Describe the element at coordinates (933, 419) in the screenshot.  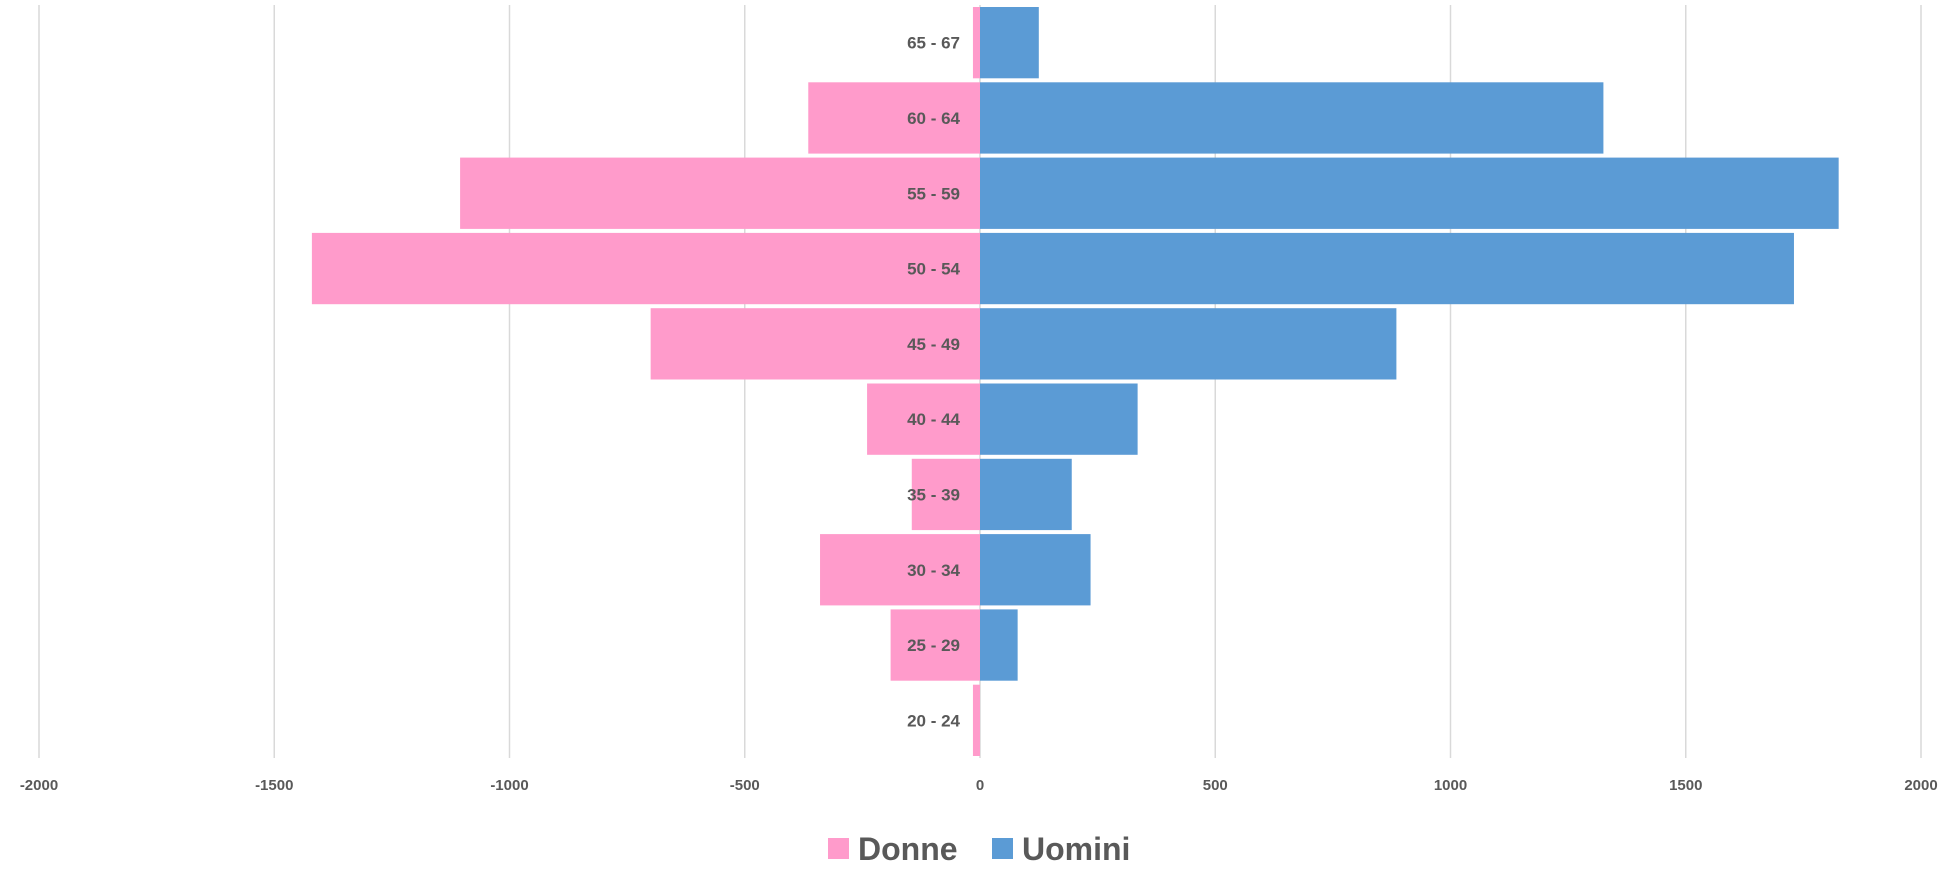
I see `category-label: 40 - 44` at that location.